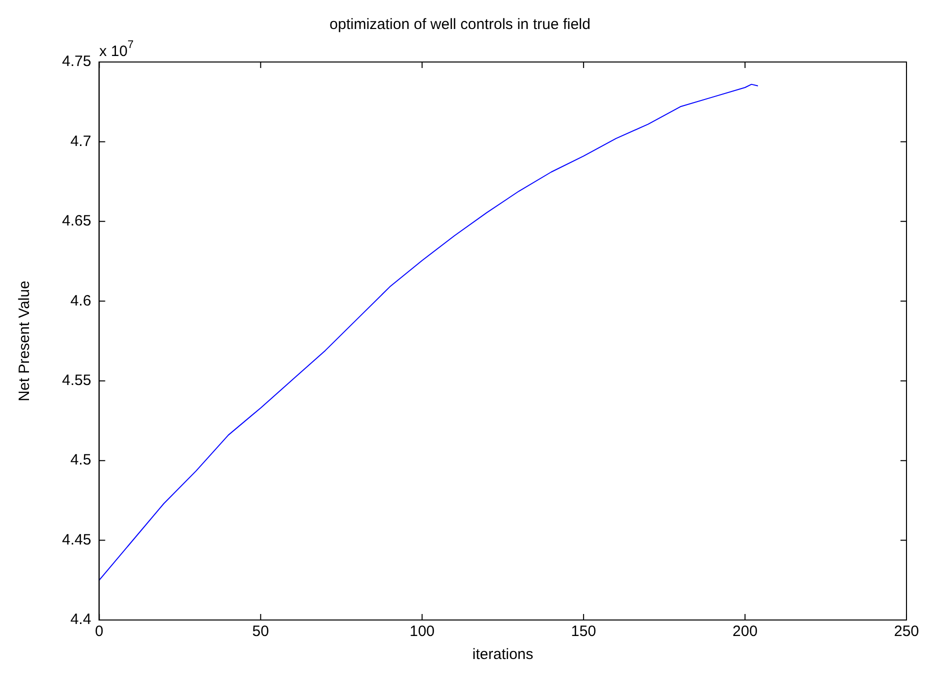 The image size is (930, 677). Describe the element at coordinates (906, 631) in the screenshot. I see `x-tick-label: 250` at that location.